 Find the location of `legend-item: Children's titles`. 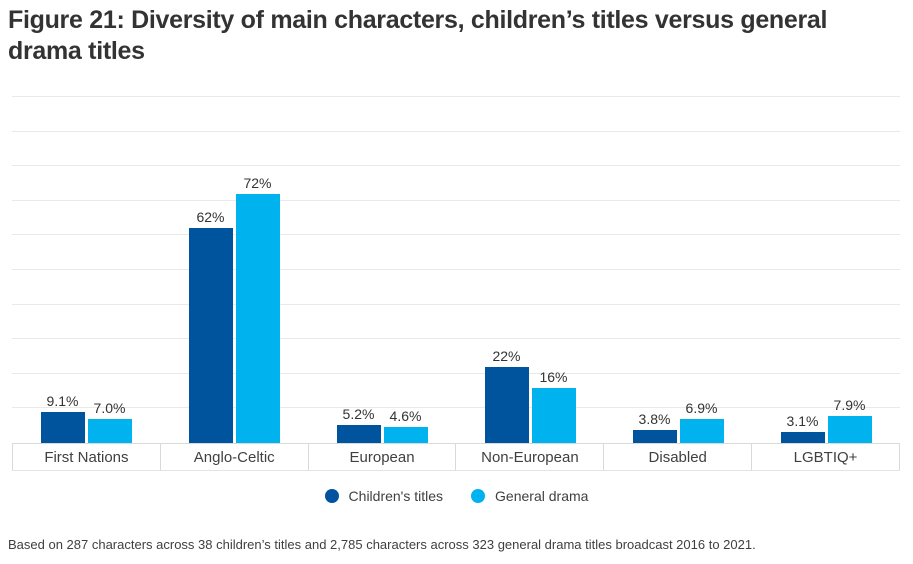

legend-item: Children's titles is located at coordinates (384, 496).